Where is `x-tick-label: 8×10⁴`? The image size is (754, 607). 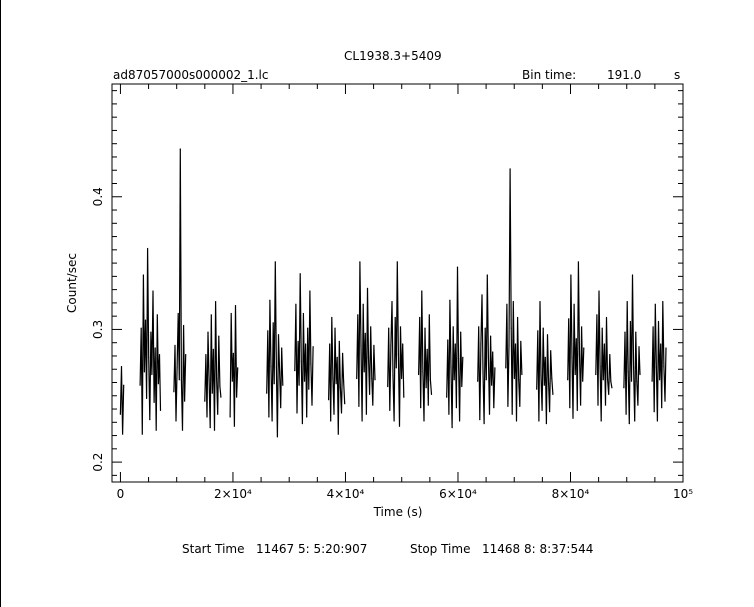
x-tick-label: 8×10⁴ is located at coordinates (571, 494).